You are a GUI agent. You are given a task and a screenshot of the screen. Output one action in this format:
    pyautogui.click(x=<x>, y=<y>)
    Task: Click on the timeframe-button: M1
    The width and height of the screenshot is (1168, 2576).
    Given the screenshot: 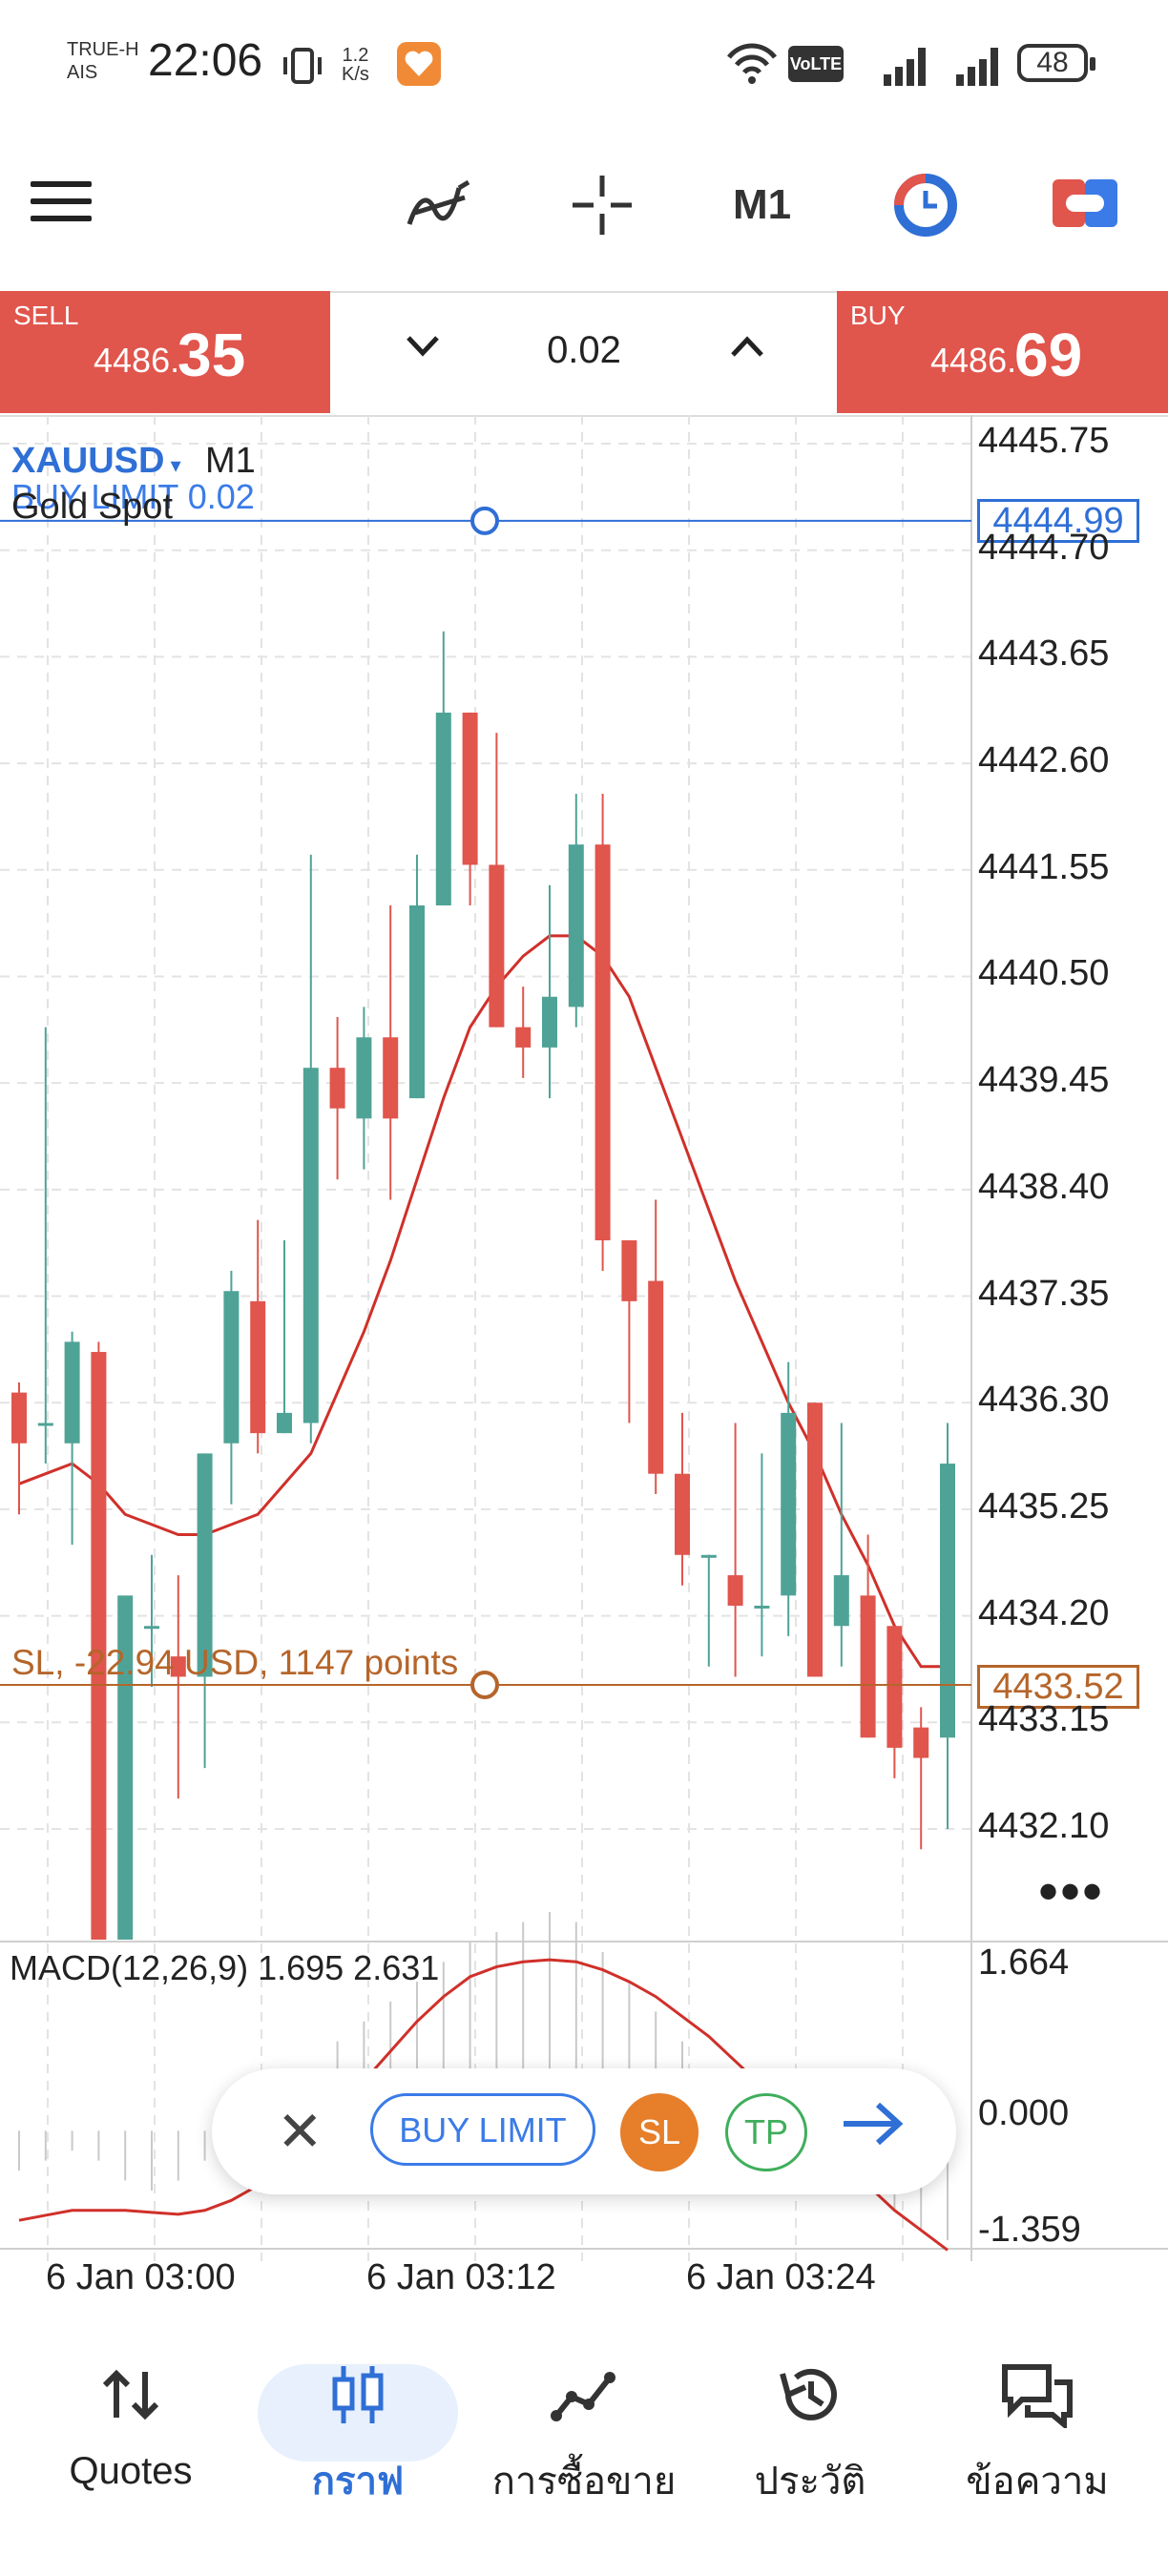 What is the action you would take?
    pyautogui.click(x=762, y=204)
    